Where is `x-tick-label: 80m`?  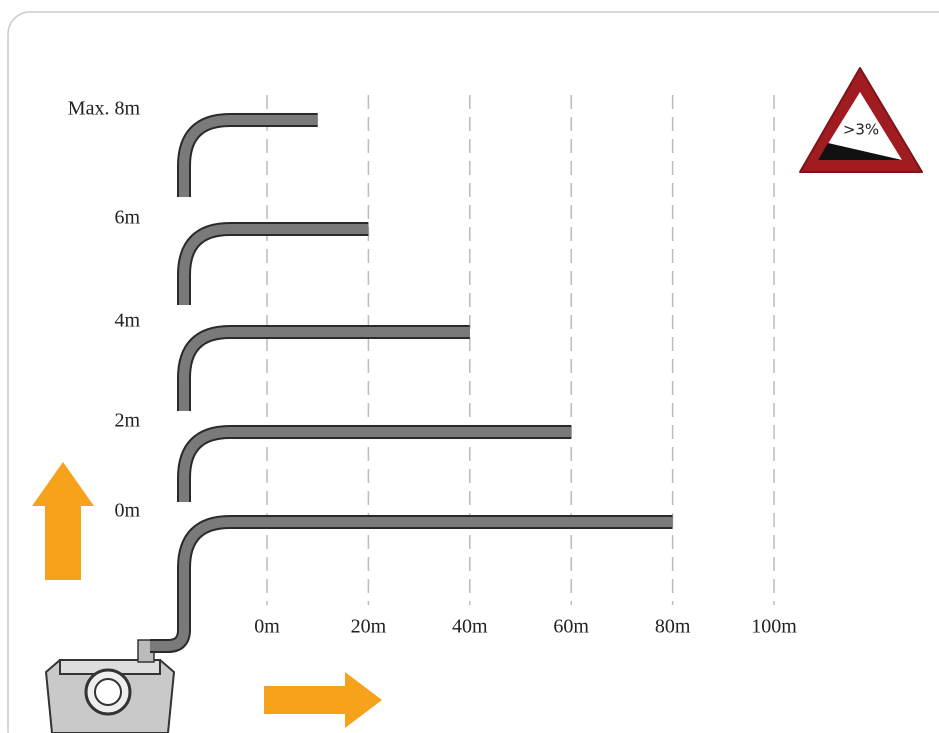 x-tick-label: 80m is located at coordinates (673, 627).